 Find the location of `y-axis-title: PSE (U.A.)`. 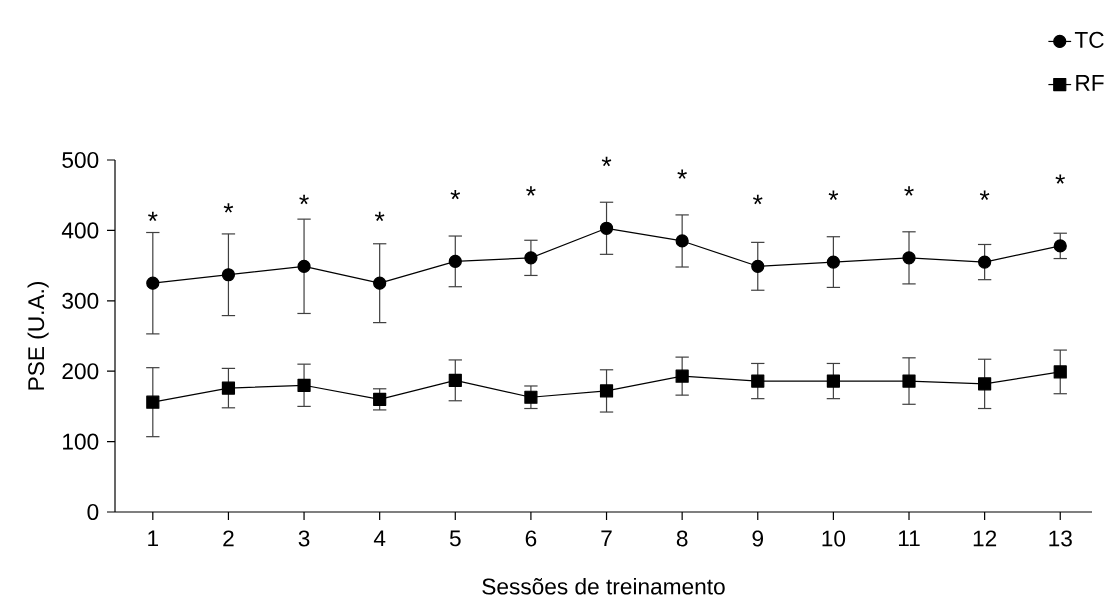

y-axis-title: PSE (U.A.) is located at coordinates (38, 336).